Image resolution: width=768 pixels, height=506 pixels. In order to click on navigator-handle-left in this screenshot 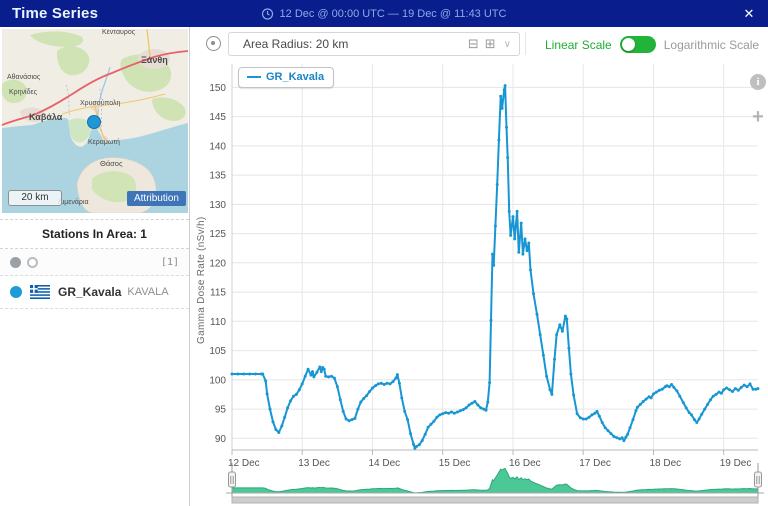, I will do `click(232, 479)`.